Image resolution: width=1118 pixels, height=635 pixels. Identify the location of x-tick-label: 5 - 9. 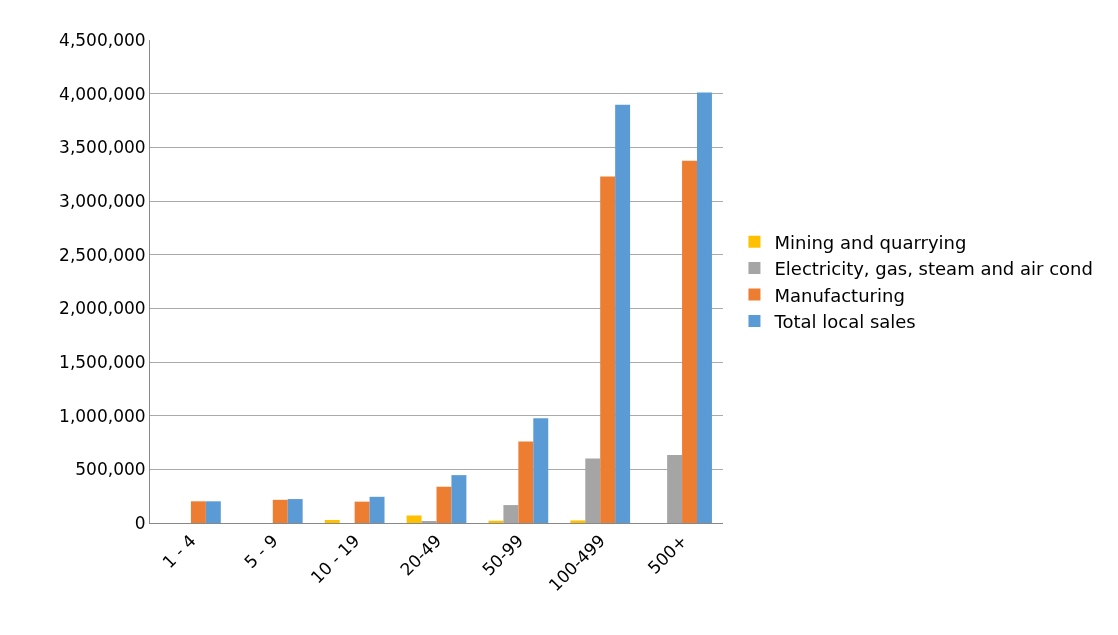
(261, 551).